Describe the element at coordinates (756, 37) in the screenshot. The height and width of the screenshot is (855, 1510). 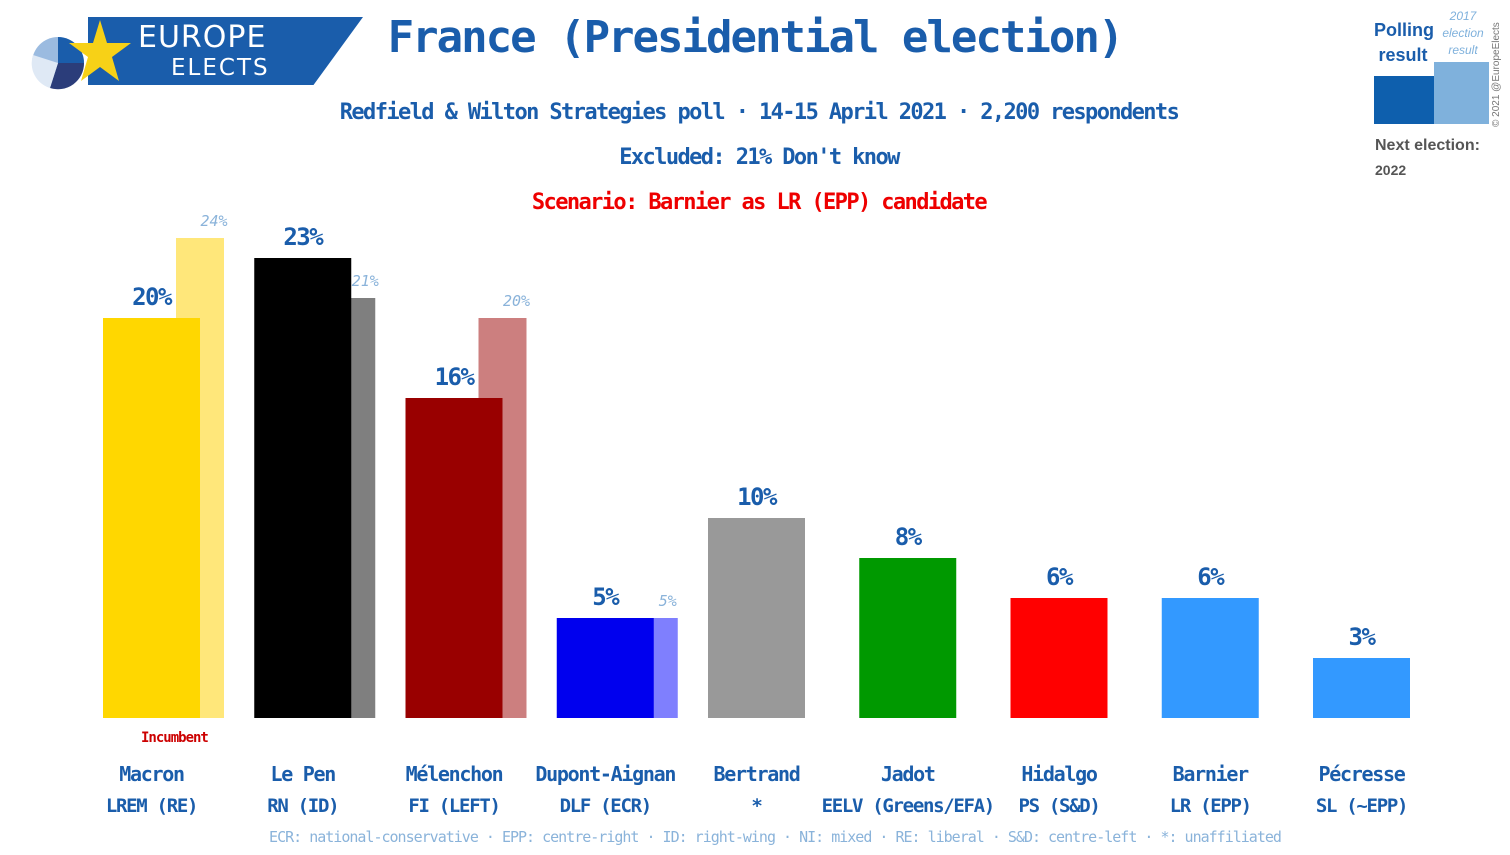
I see `chart-title: France (Presidential election)` at that location.